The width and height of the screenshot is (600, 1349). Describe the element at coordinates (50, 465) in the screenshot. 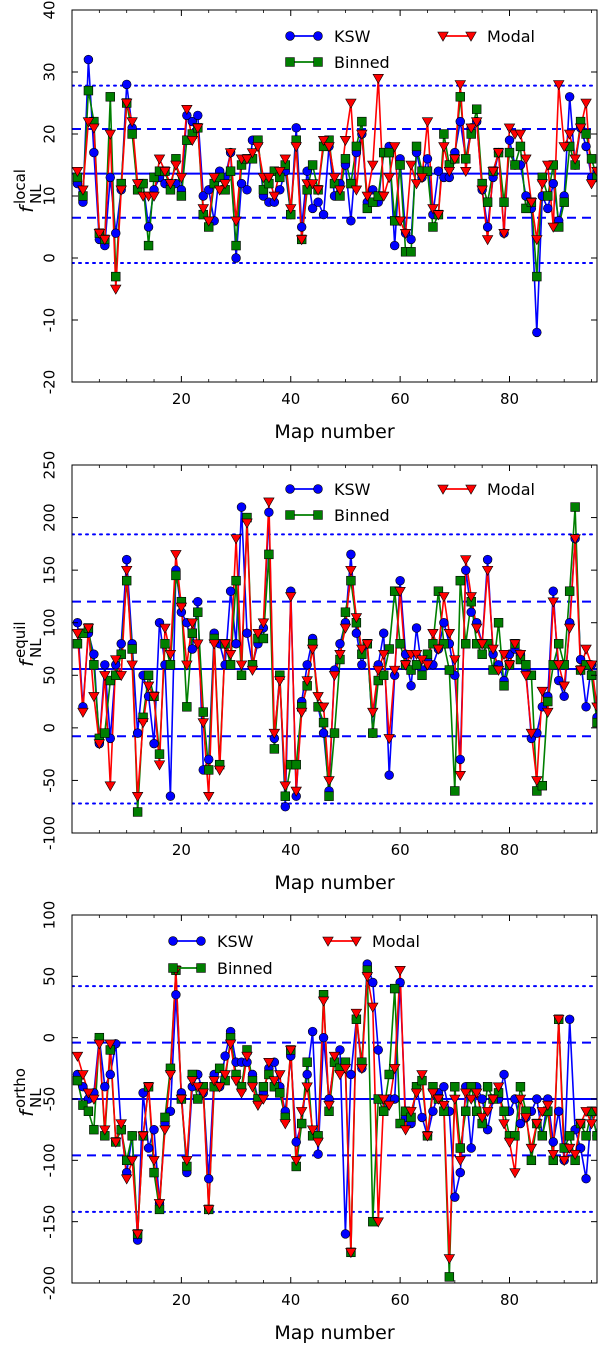

I see `y-tick-label: 250` at that location.